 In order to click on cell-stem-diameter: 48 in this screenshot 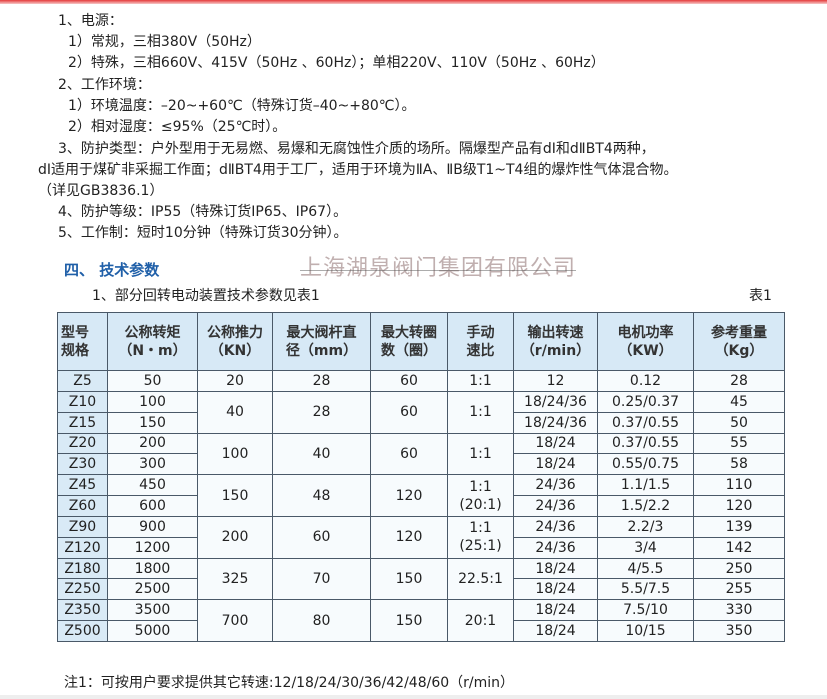, I will do `click(321, 495)`.